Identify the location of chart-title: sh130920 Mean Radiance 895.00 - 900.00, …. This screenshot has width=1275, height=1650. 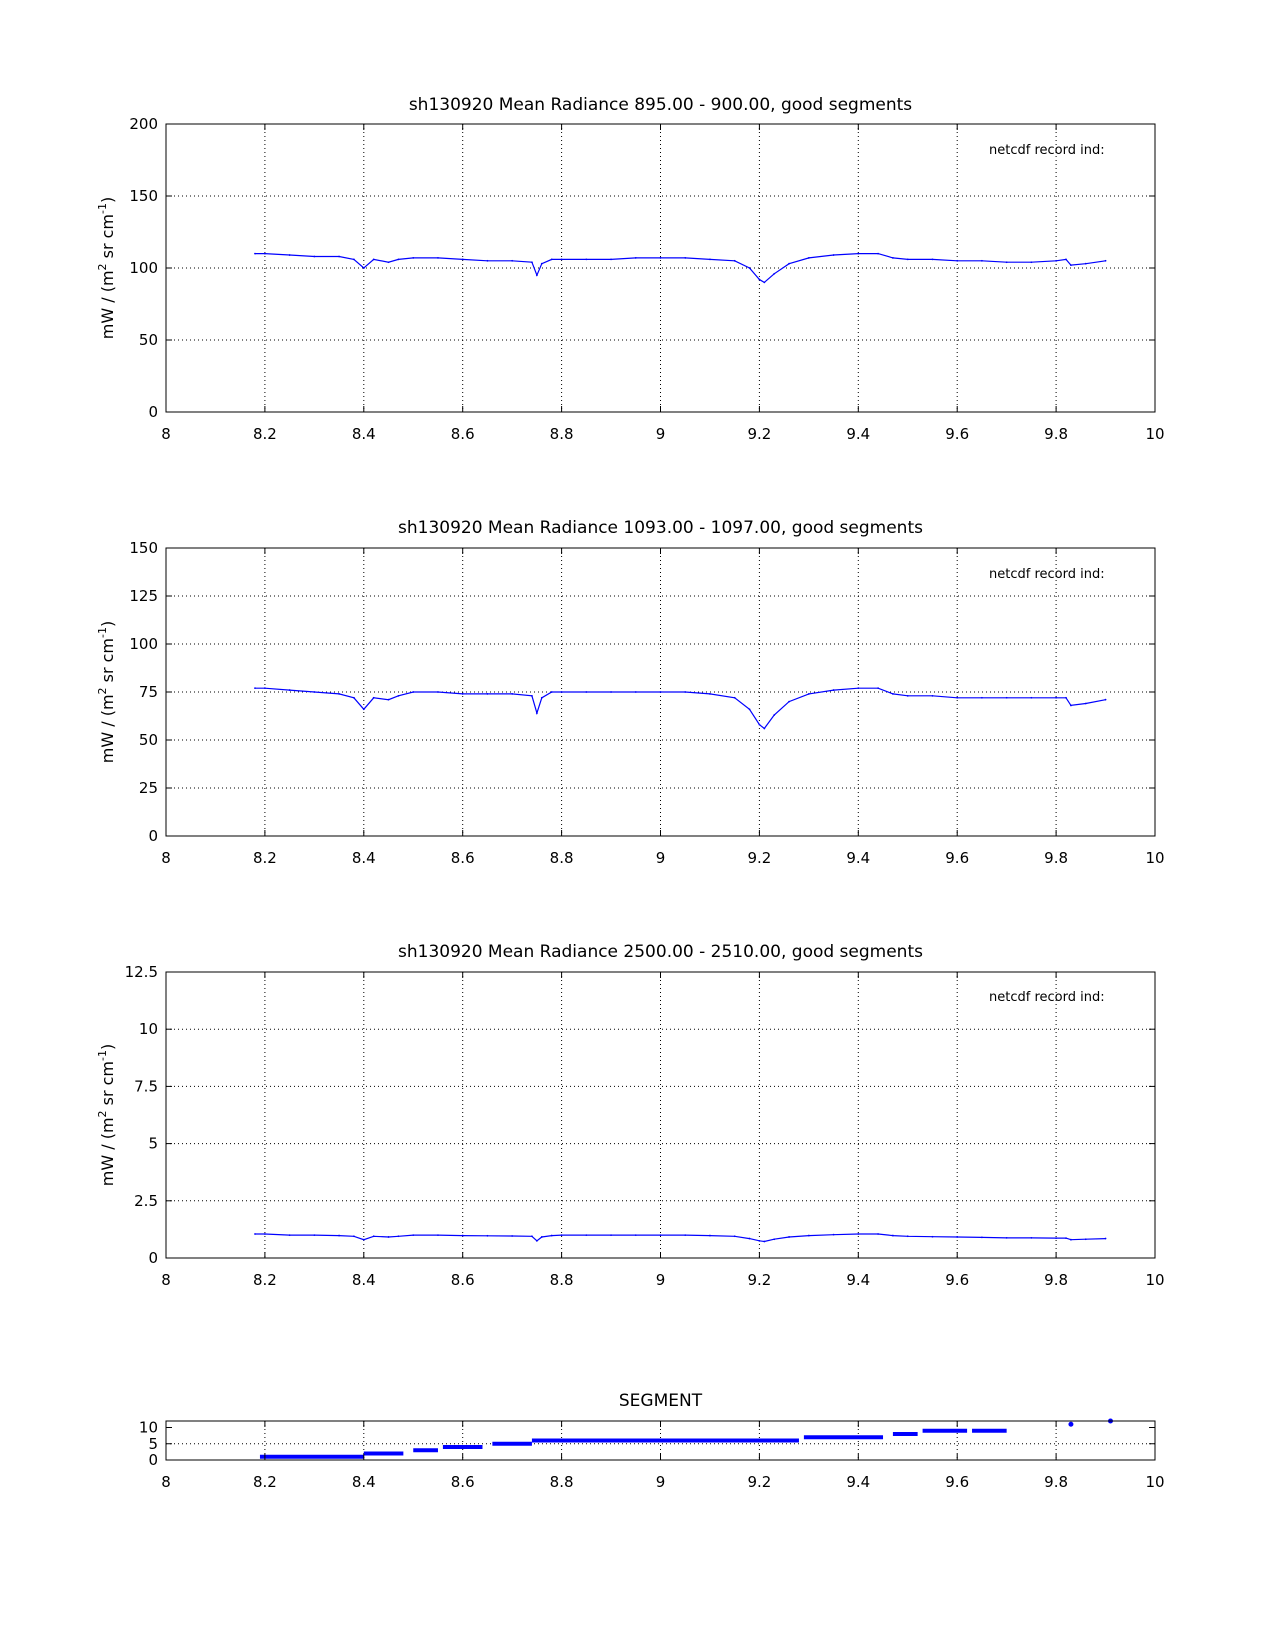
(660, 105).